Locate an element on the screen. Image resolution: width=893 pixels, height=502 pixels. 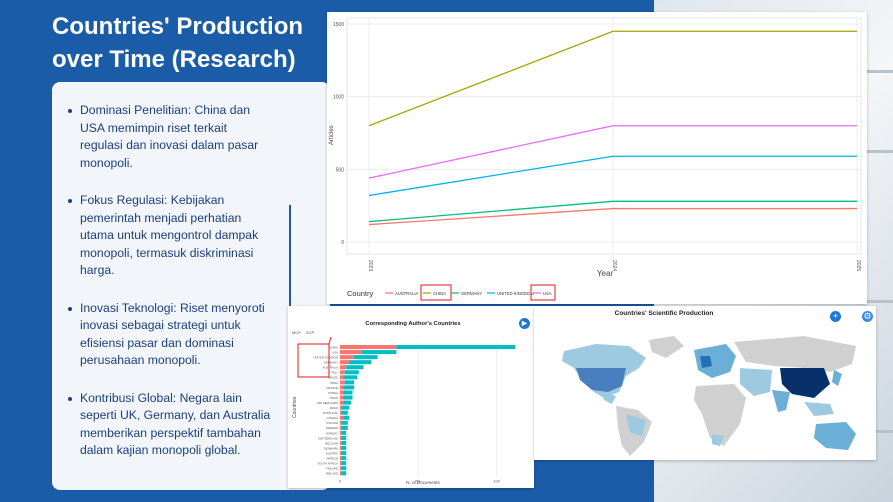
bar-category-label: IRELAND is located at coordinates (332, 474).